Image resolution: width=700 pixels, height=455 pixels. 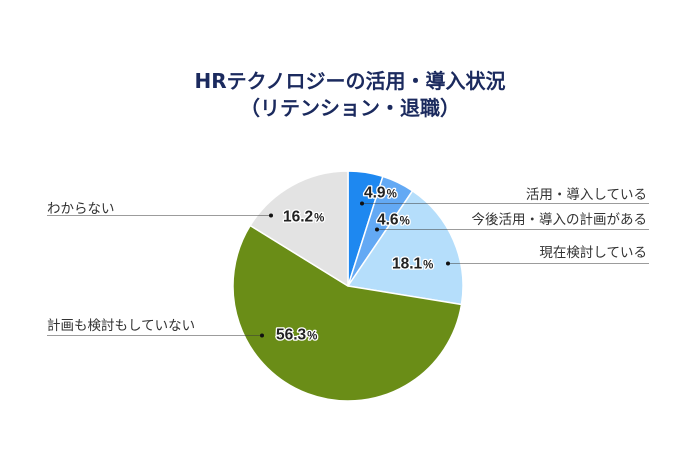 What do you see at coordinates (593, 253) in the screenshot?
I see `category-label-considering: 現在検討している` at bounding box center [593, 253].